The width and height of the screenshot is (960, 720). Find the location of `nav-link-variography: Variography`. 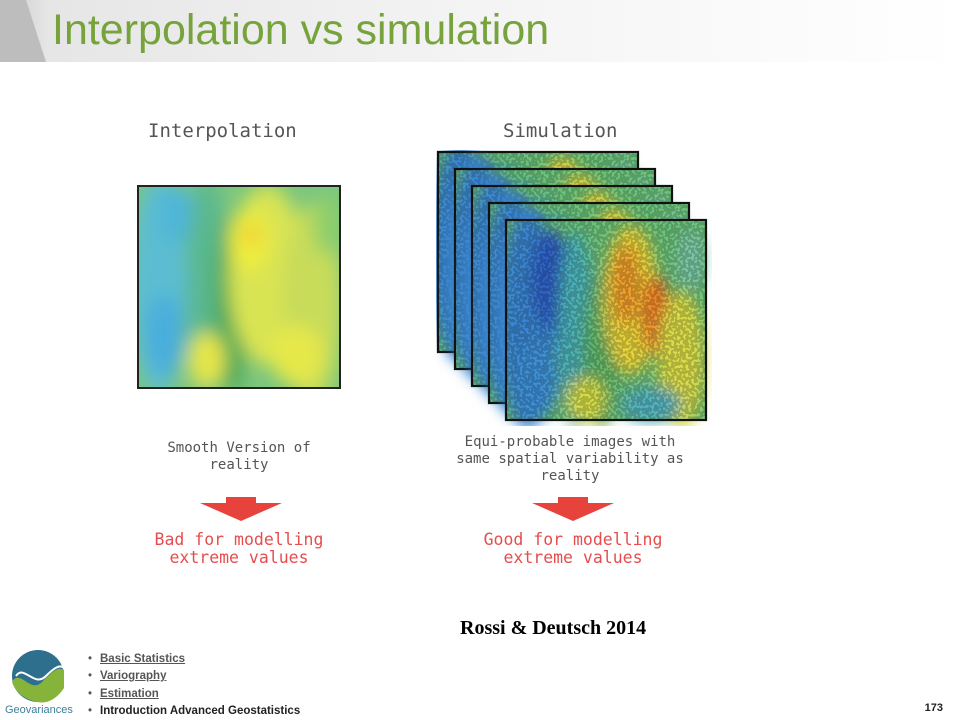

nav-link-variography: Variography is located at coordinates (133, 676).